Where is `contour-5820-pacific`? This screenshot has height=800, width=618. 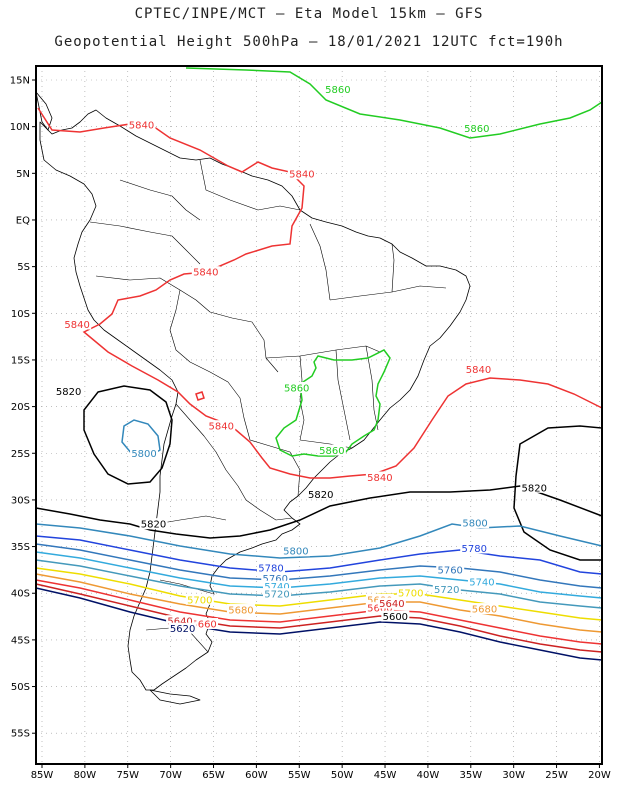
contour-5820-pacific is located at coordinates (128, 435).